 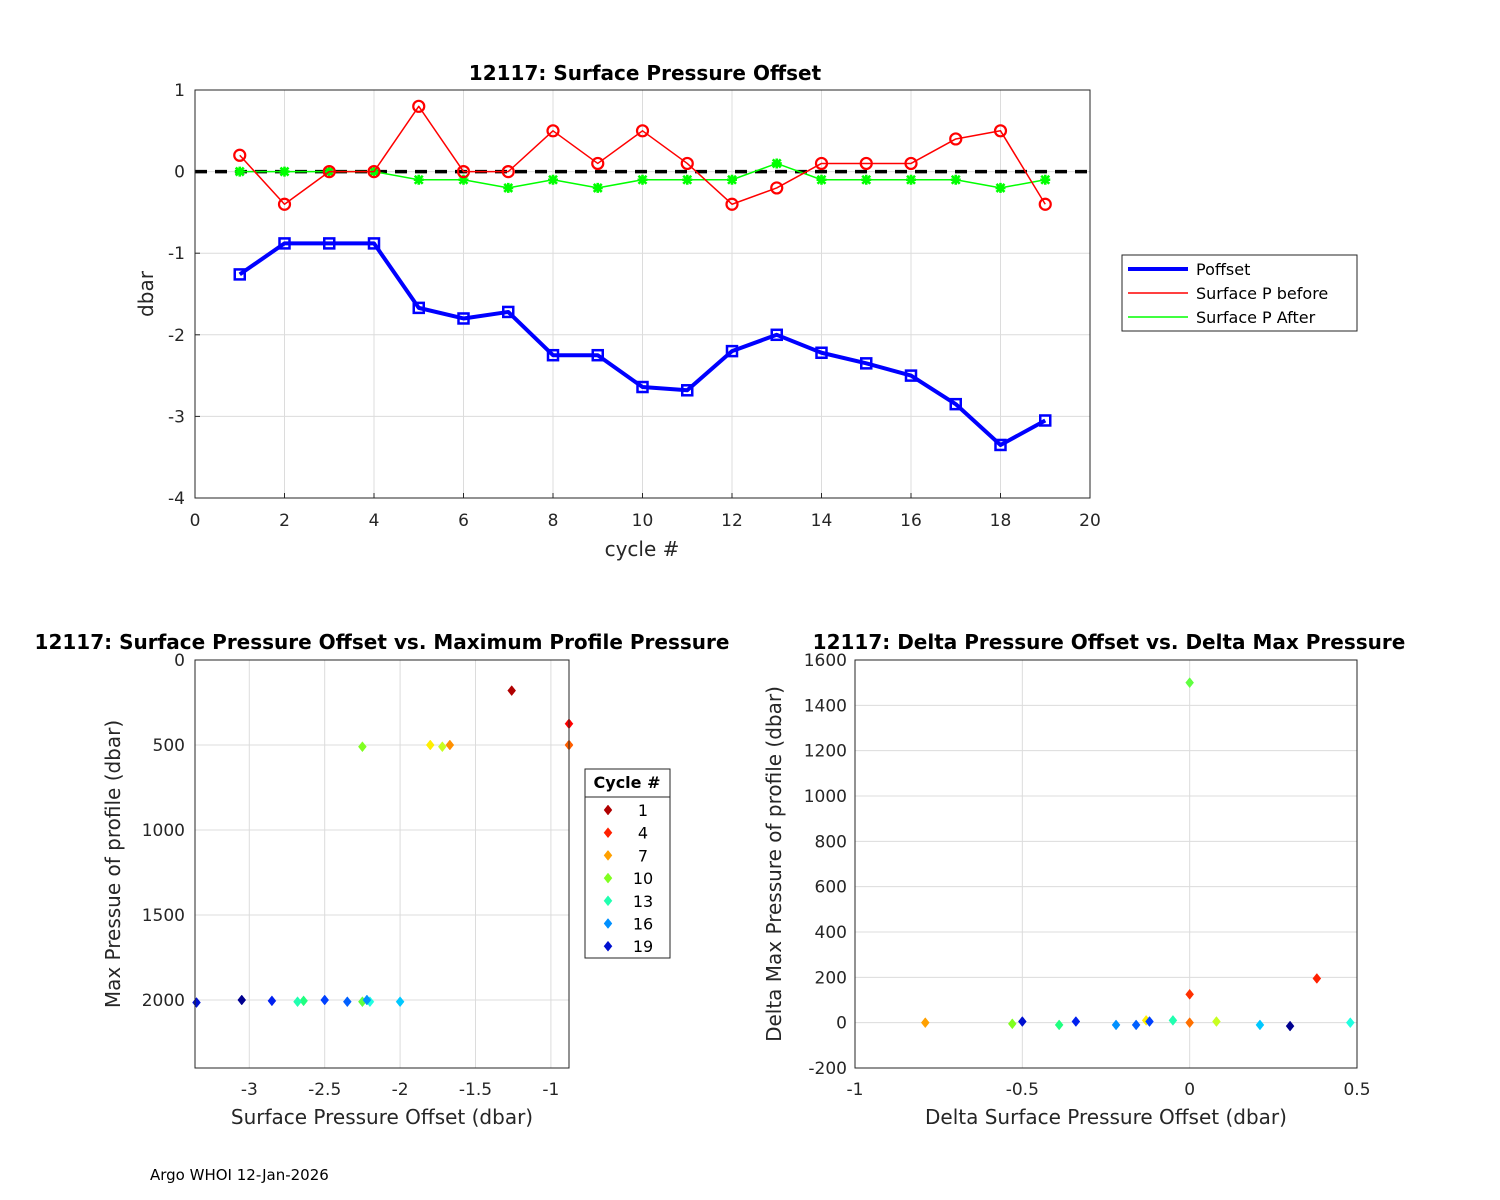 I want to click on plot2-legend-box, so click(x=627, y=863).